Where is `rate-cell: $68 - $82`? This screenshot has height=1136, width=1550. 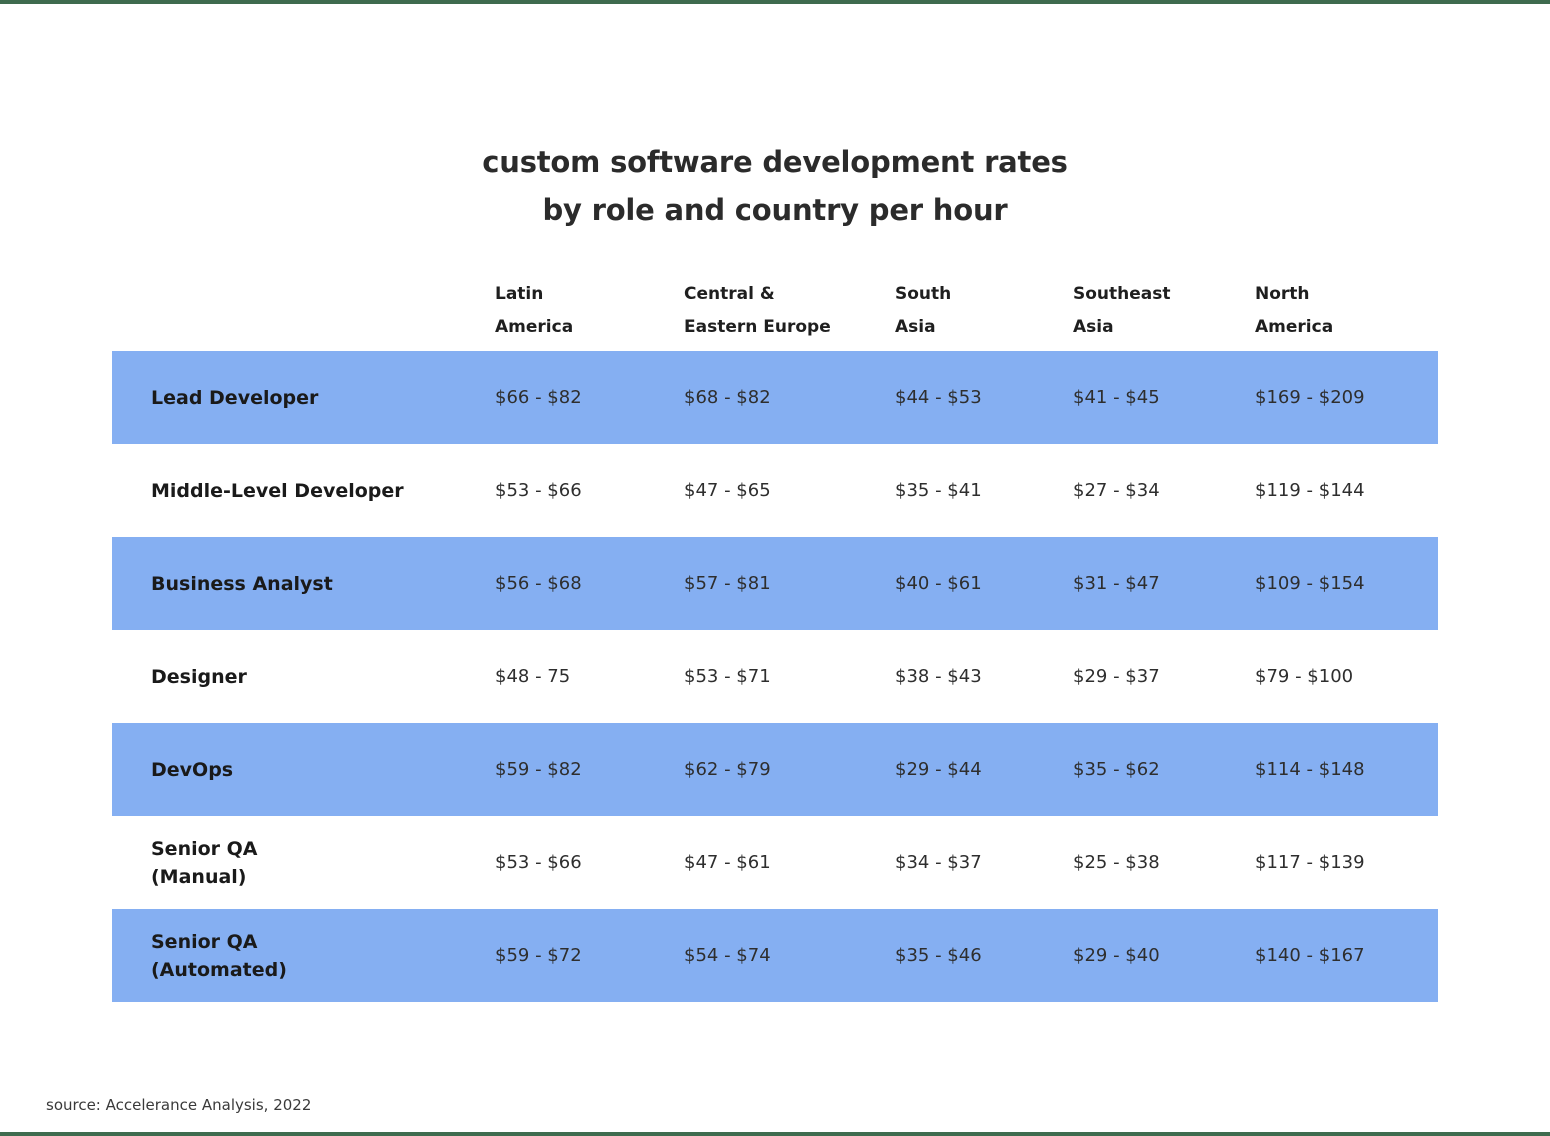 rate-cell: $68 - $82 is located at coordinates (727, 397).